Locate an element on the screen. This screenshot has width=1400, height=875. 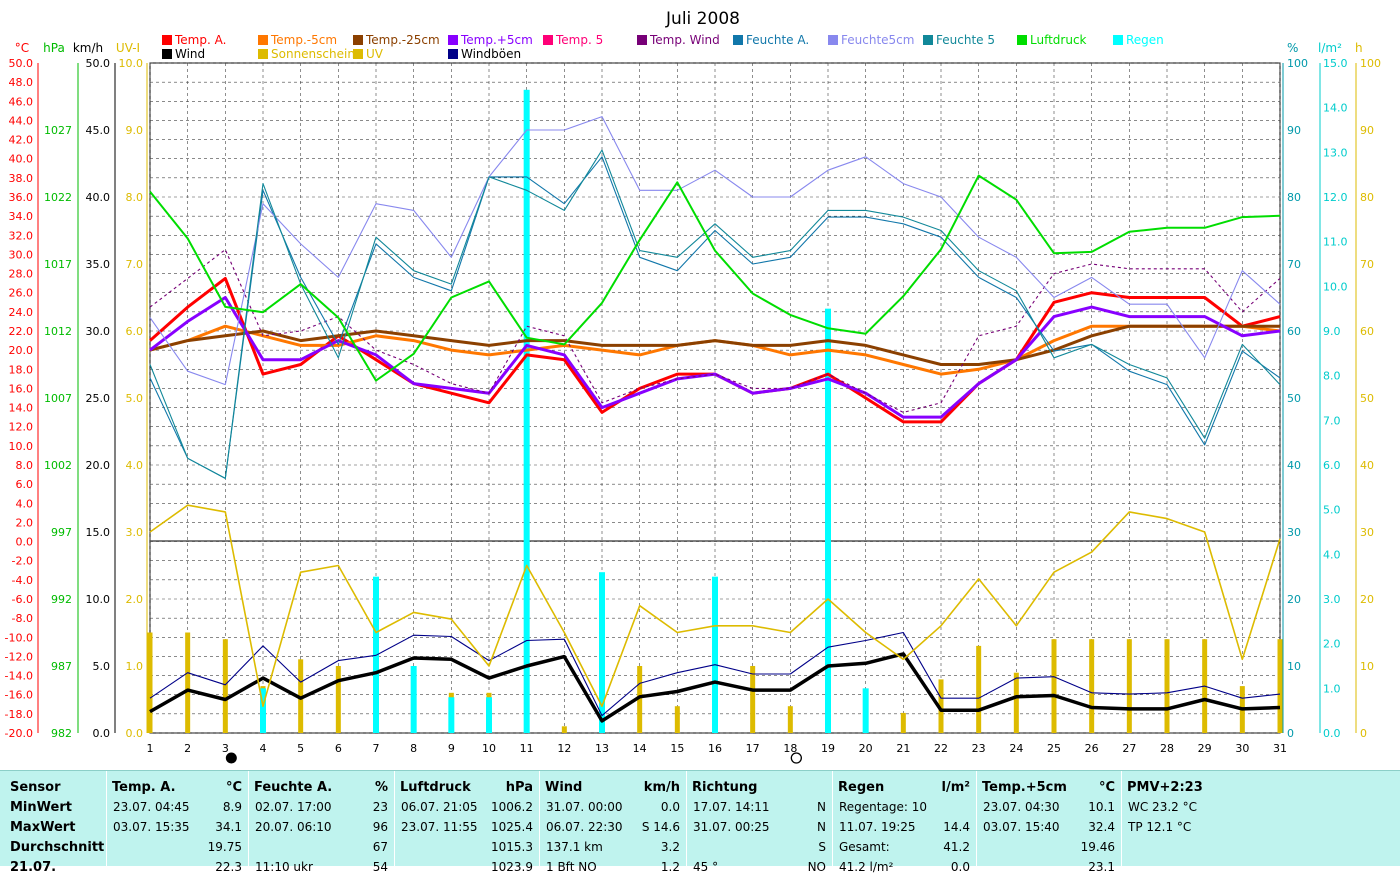
rain-tick-label: 5.0 is located at coordinates (1332, 510).